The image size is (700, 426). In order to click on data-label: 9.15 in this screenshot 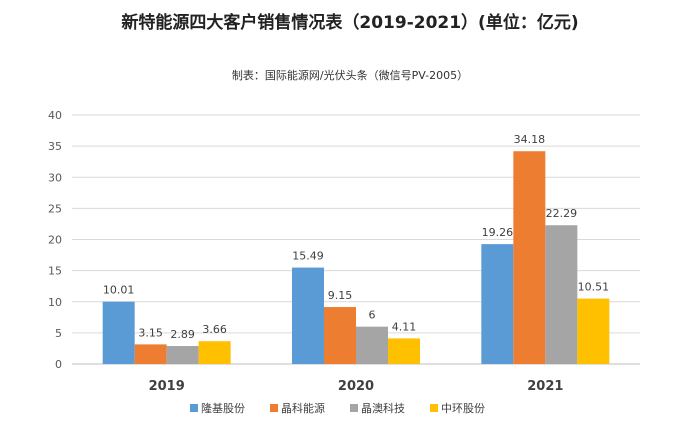, I will do `click(340, 295)`.